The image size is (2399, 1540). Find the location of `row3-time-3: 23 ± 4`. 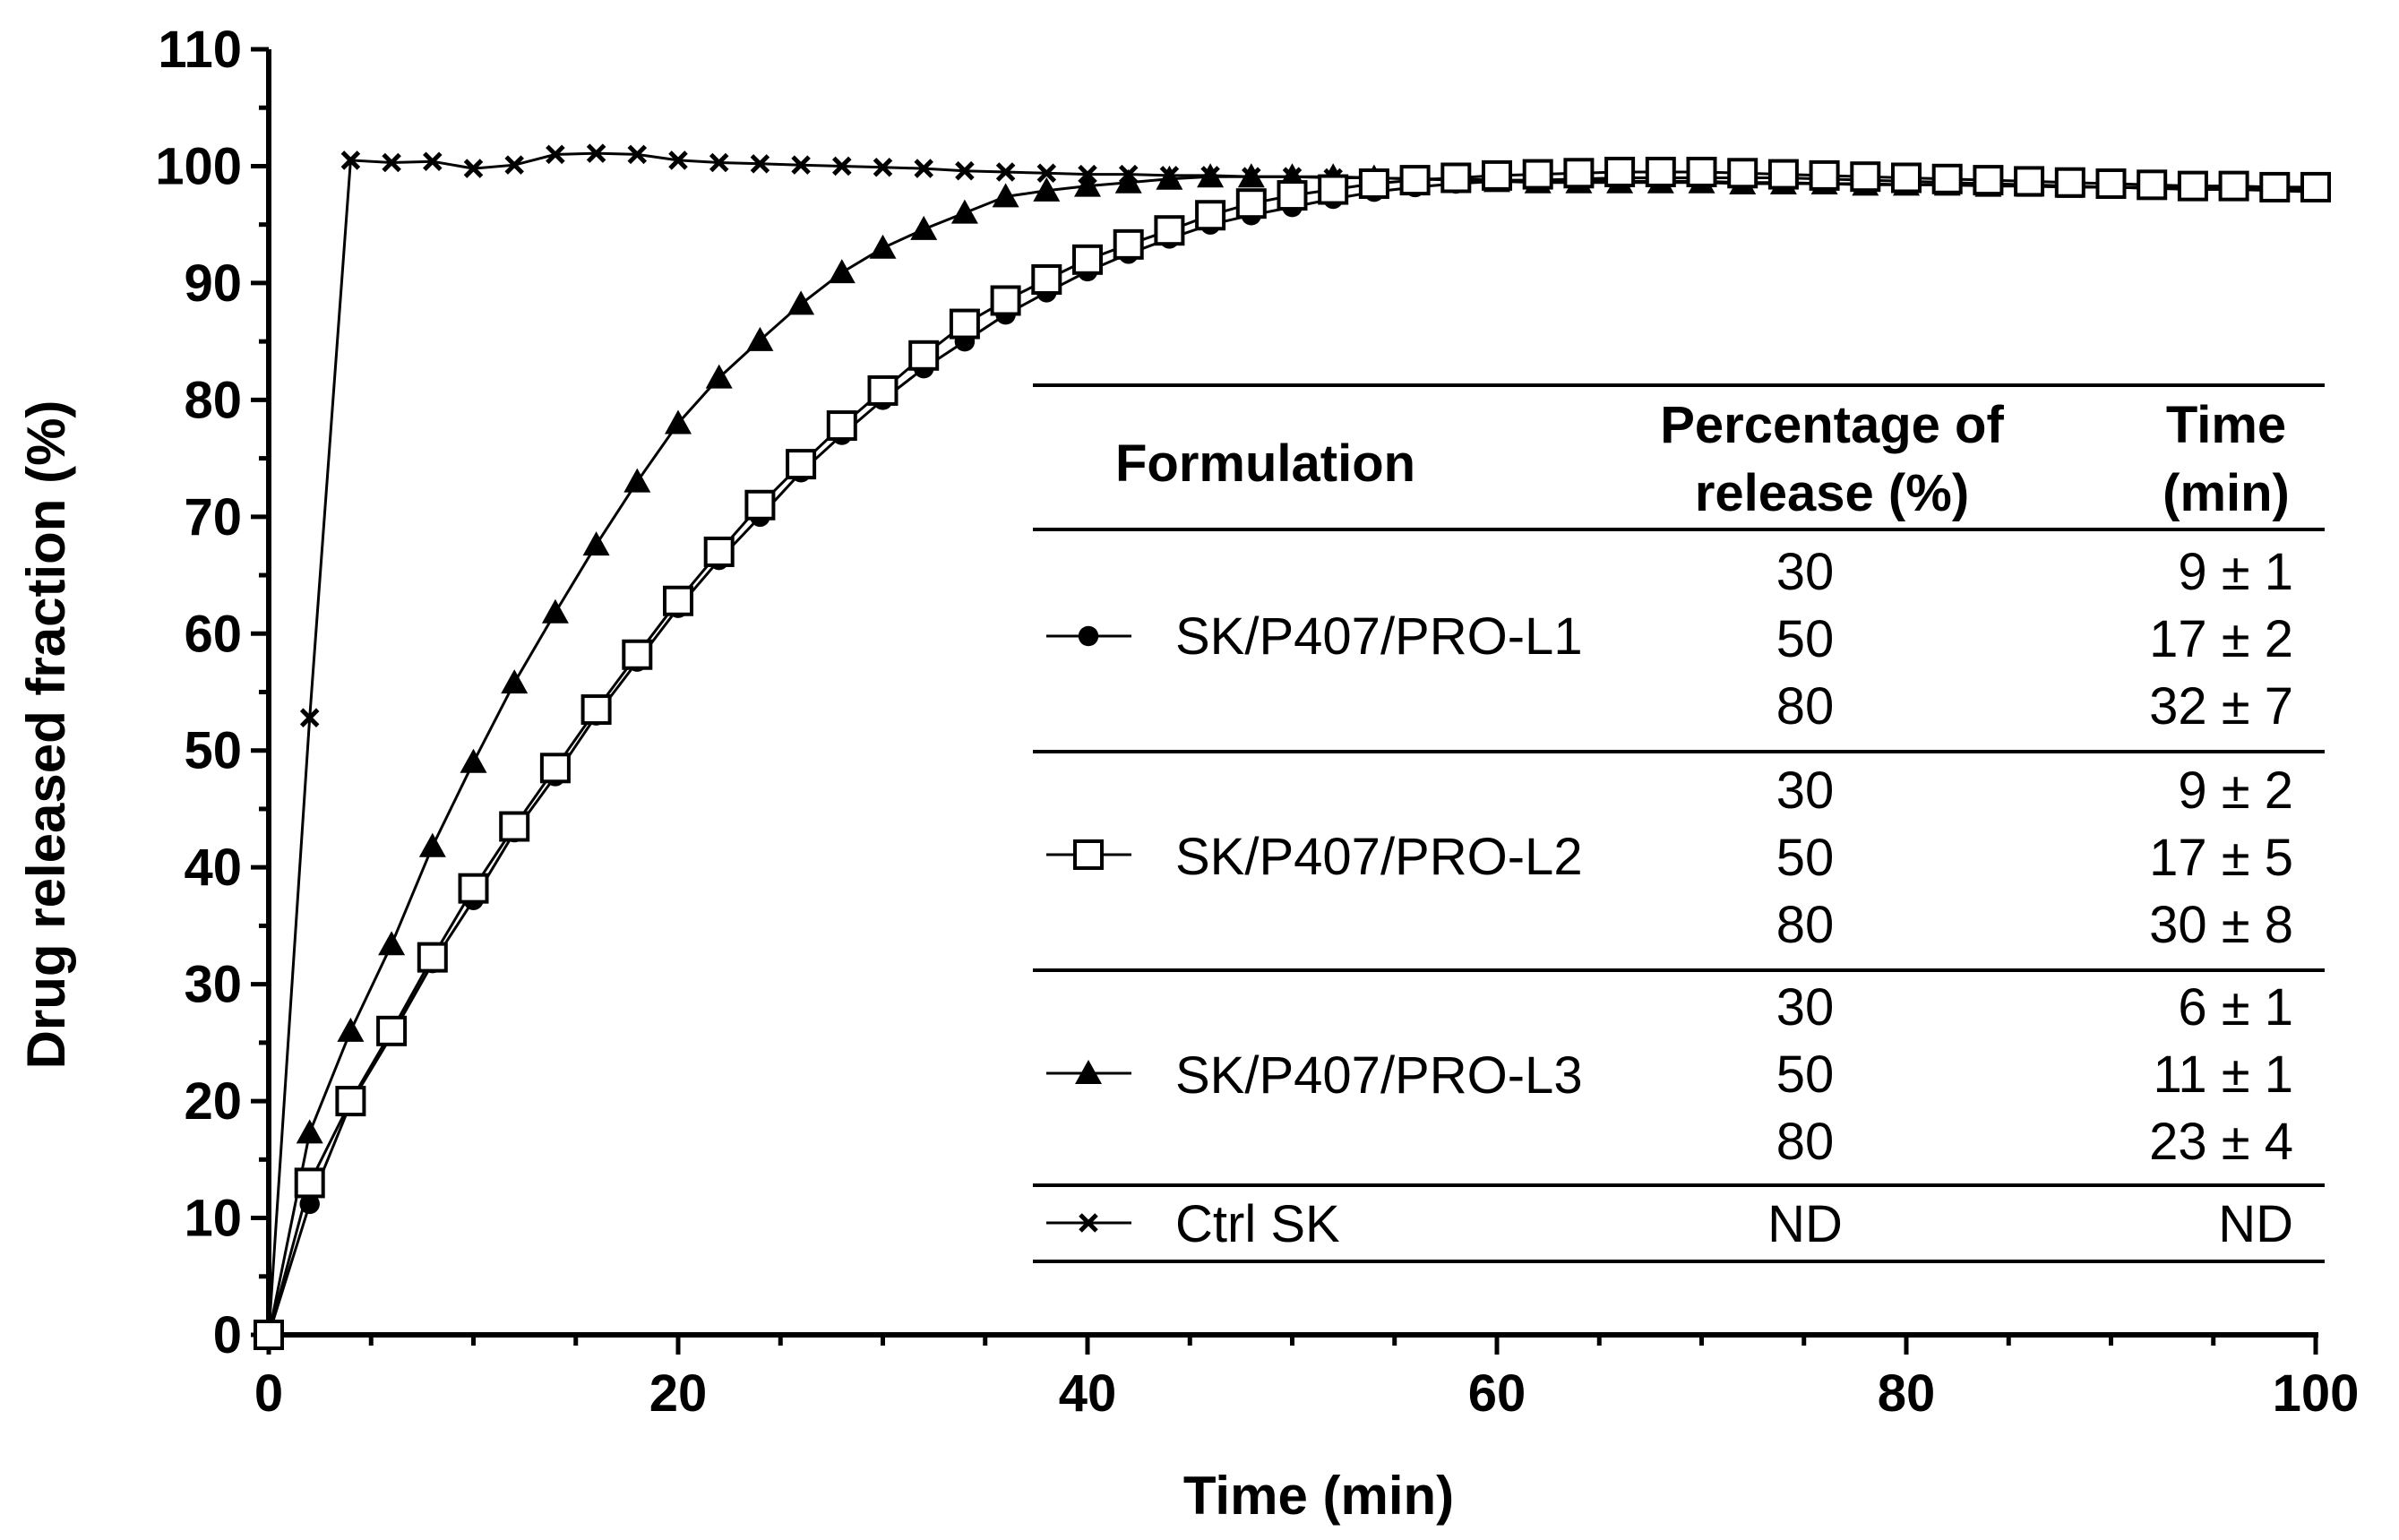

row3-time-3: 23 ± 4 is located at coordinates (2221, 1142).